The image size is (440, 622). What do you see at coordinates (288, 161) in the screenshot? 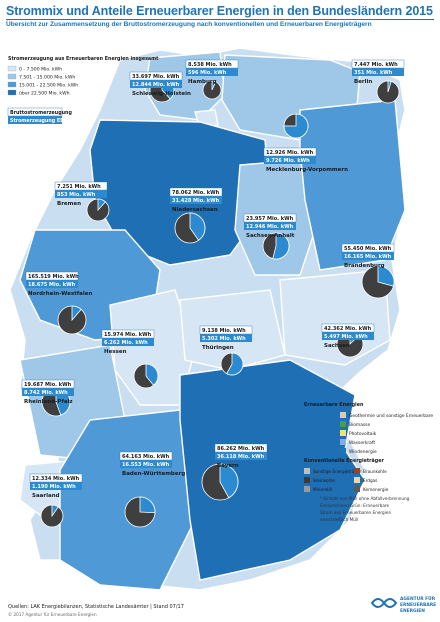
I see `ee-label-4: 9.726 Mio. kWh` at bounding box center [288, 161].